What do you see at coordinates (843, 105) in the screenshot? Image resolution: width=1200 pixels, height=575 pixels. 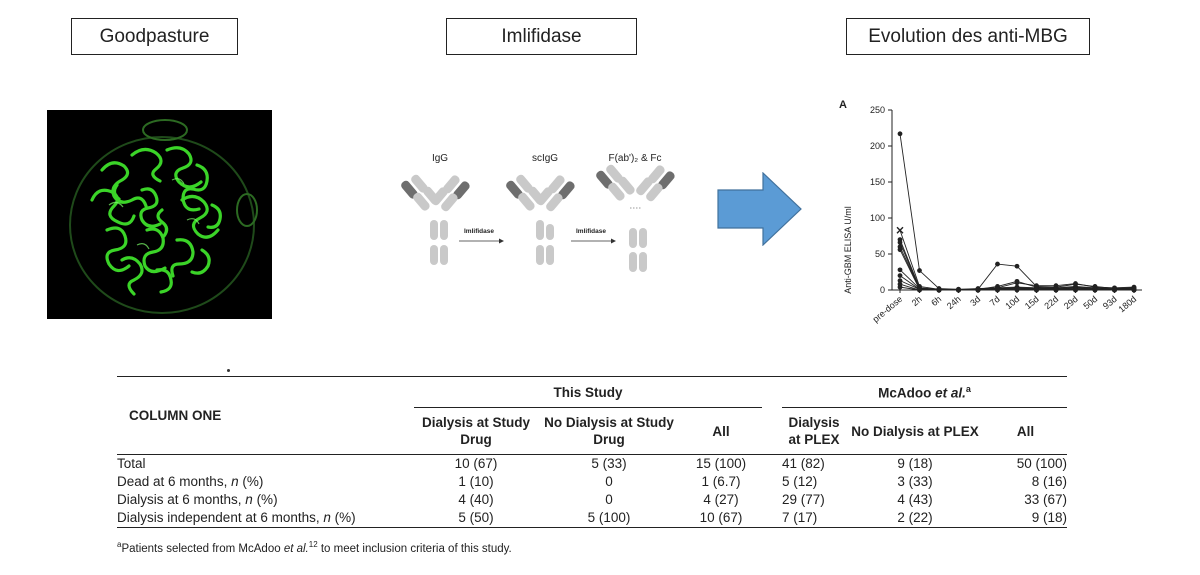 I see `panel-label: A` at bounding box center [843, 105].